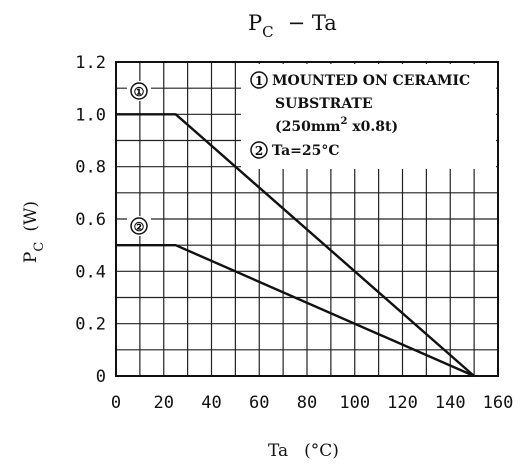 The height and width of the screenshot is (466, 523). I want to click on x-axis-label: Ta (°C), so click(303, 451).